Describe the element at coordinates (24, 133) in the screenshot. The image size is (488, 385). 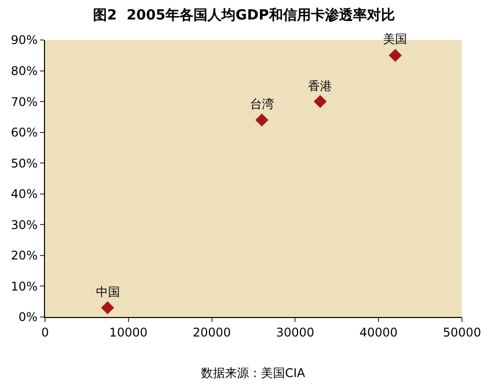
I see `y-tick-label: 60%` at that location.